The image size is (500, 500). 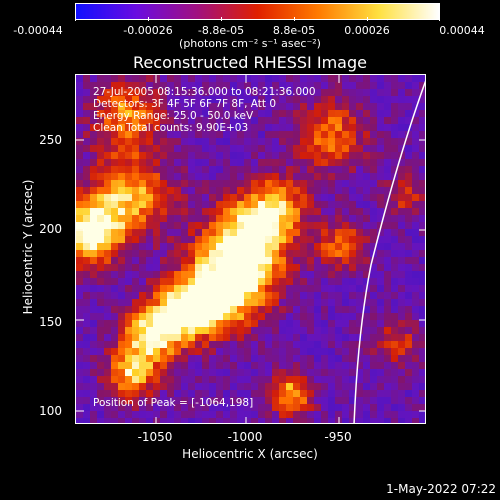 What do you see at coordinates (28, 247) in the screenshot?
I see `y-axis-label: Heliocentric Y (arcsec)` at bounding box center [28, 247].